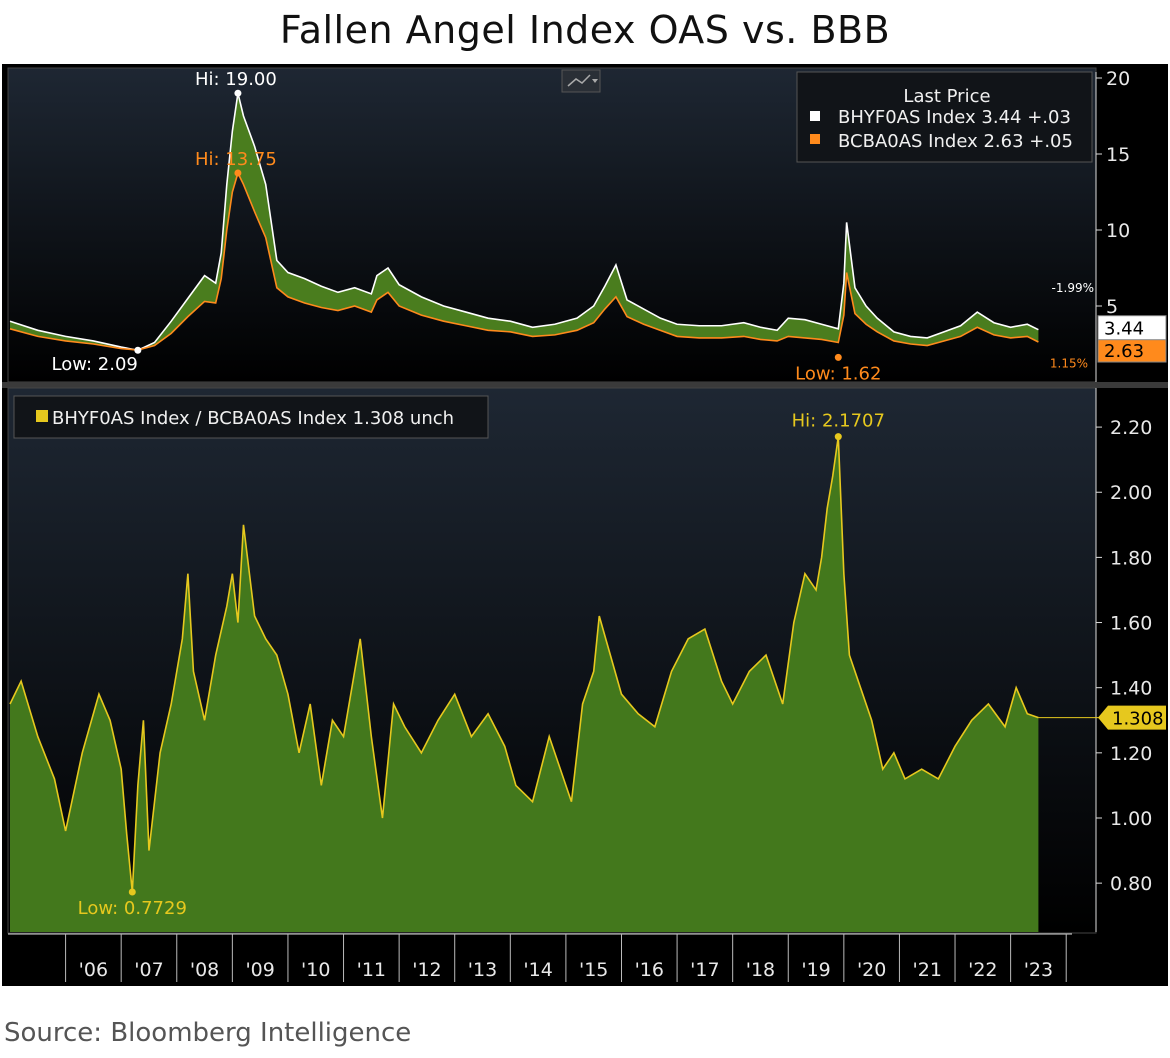 The image size is (1170, 1058). I want to click on bottom-y-tick-label: 1.60, so click(1131, 624).